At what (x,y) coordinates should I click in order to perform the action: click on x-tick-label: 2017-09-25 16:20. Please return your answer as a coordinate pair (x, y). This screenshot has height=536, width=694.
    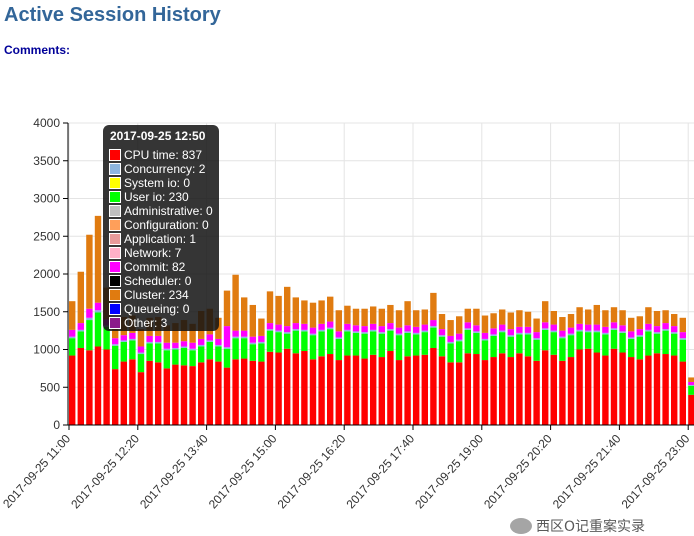
    Looking at the image, I should click on (312, 471).